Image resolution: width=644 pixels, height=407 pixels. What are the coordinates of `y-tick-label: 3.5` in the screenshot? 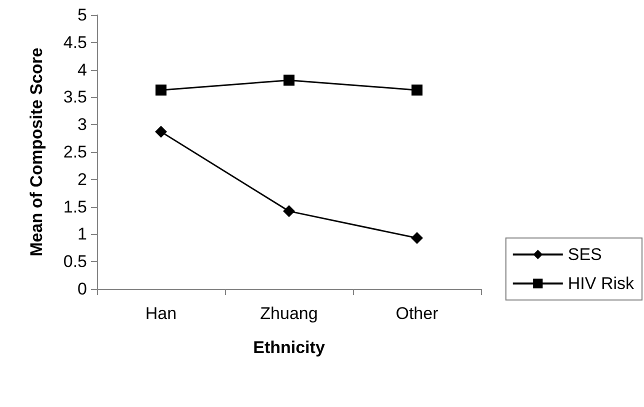 It's located at (75, 97).